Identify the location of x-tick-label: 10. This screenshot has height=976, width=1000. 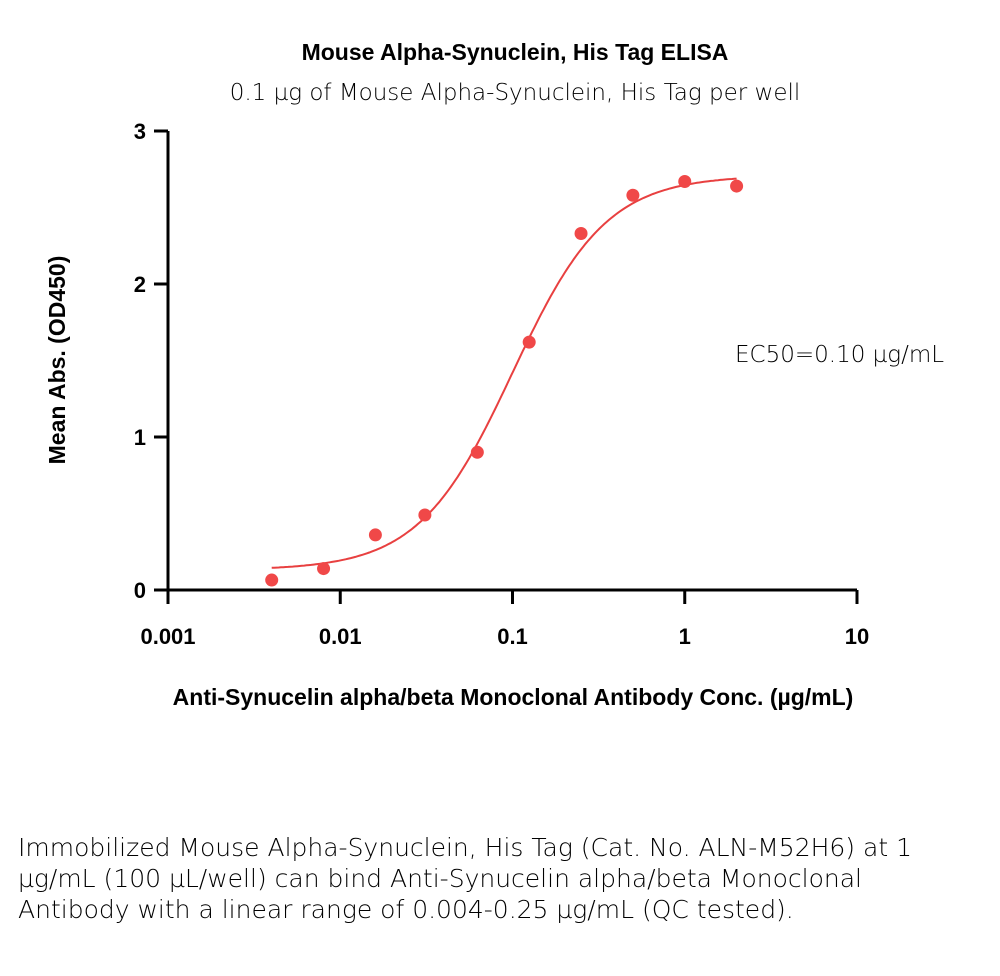
(857, 636).